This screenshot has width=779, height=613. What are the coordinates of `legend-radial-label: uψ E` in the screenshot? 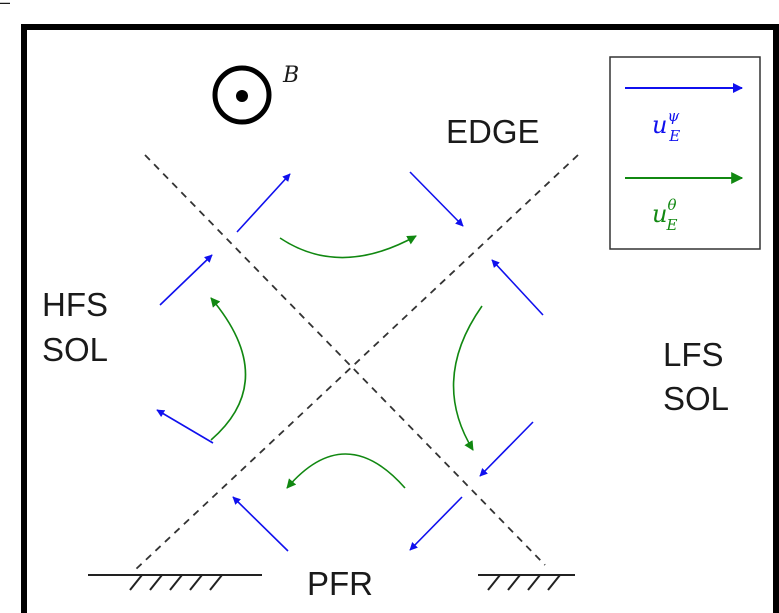 It's located at (666, 126).